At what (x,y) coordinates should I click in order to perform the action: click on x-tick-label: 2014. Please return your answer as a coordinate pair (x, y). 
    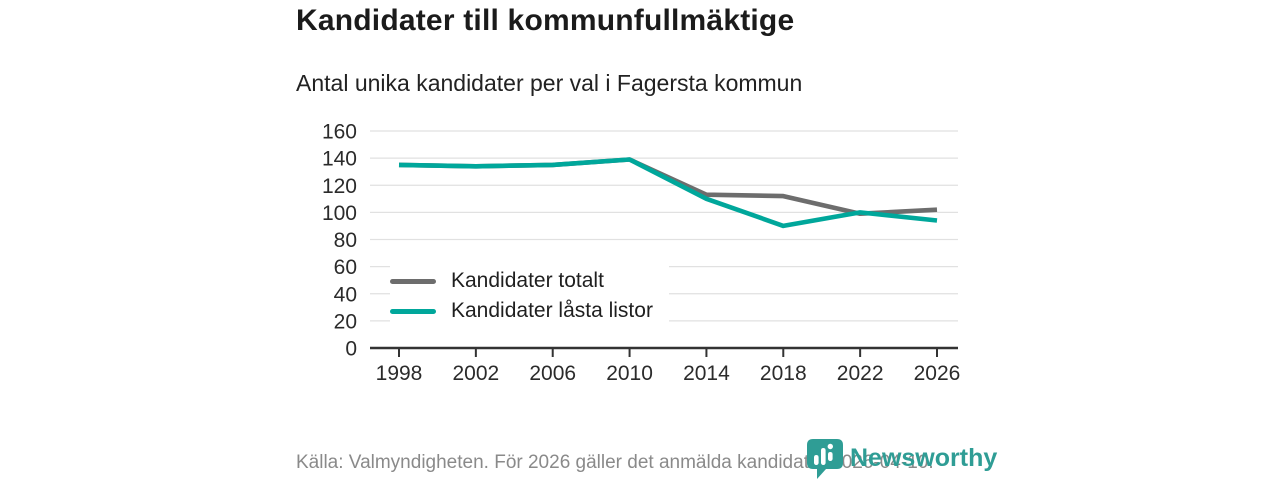
    Looking at the image, I should click on (706, 373).